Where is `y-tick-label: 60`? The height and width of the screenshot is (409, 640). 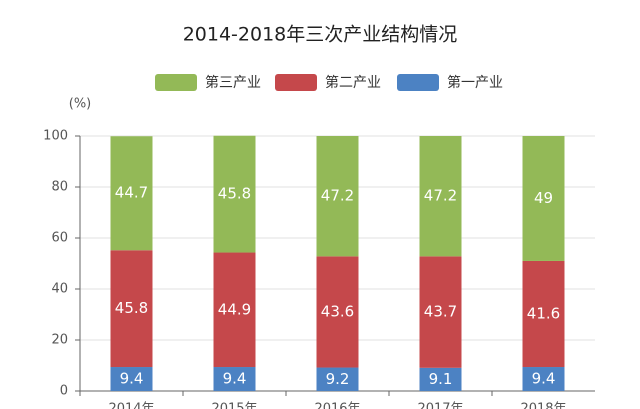
y-tick-label: 60 is located at coordinates (59, 238).